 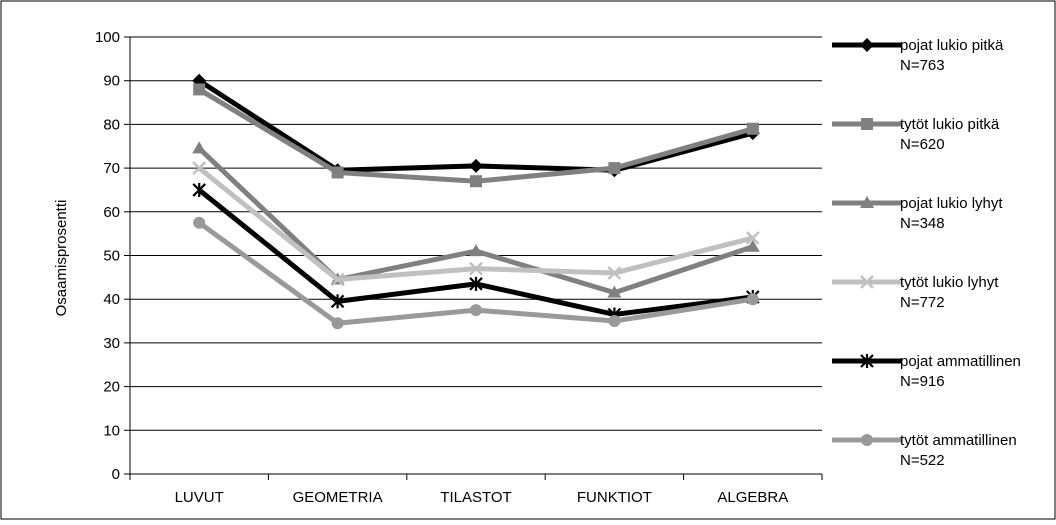 I want to click on y-tick-label: 20, so click(x=111, y=387).